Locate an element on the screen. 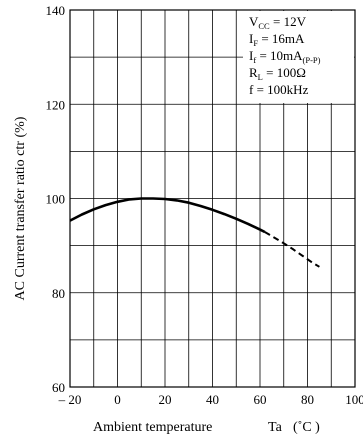  conditions-background is located at coordinates (298, 57).